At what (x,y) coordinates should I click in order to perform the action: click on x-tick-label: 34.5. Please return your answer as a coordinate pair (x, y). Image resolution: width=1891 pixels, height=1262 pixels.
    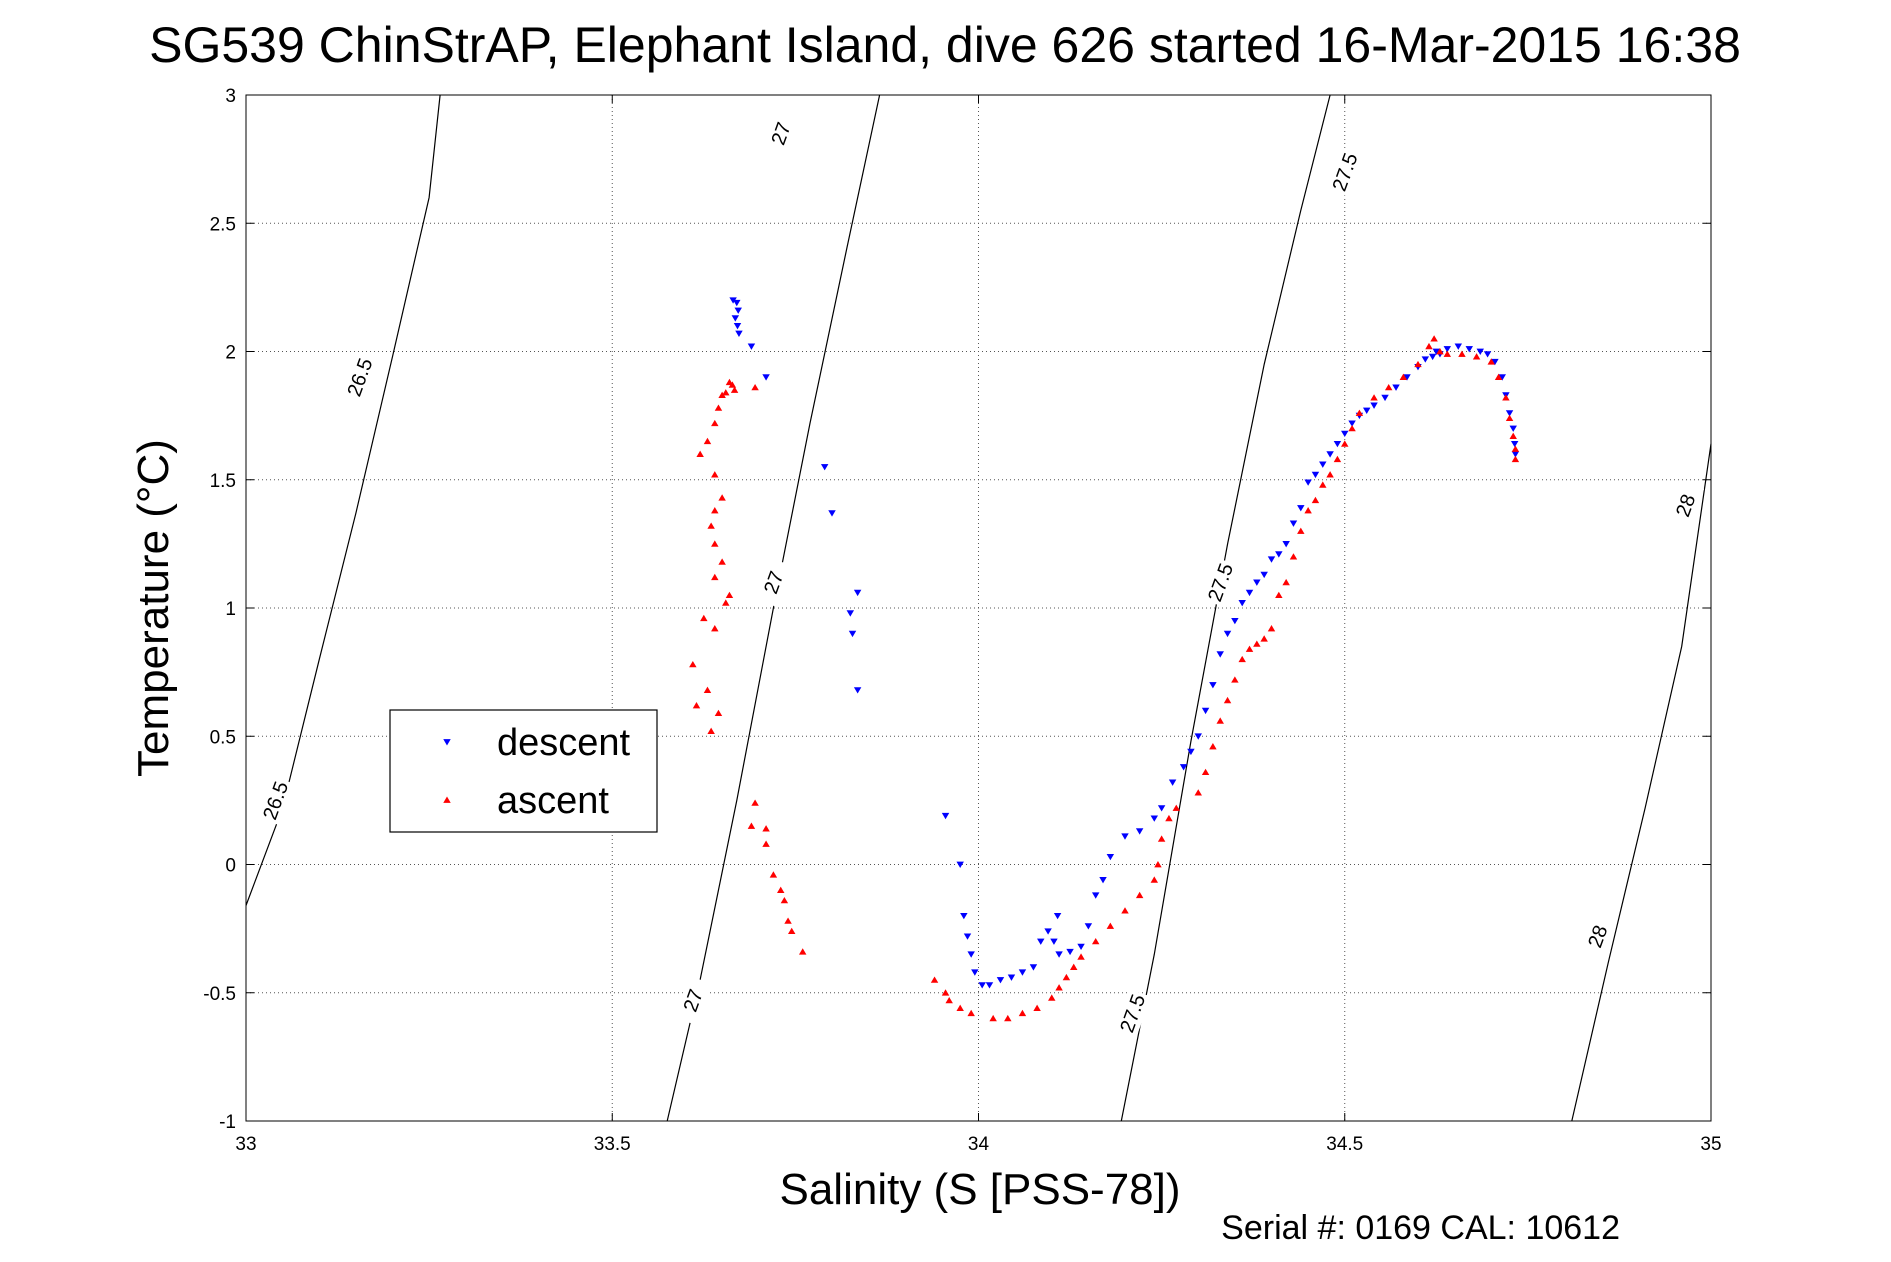
    Looking at the image, I should click on (1344, 1144).